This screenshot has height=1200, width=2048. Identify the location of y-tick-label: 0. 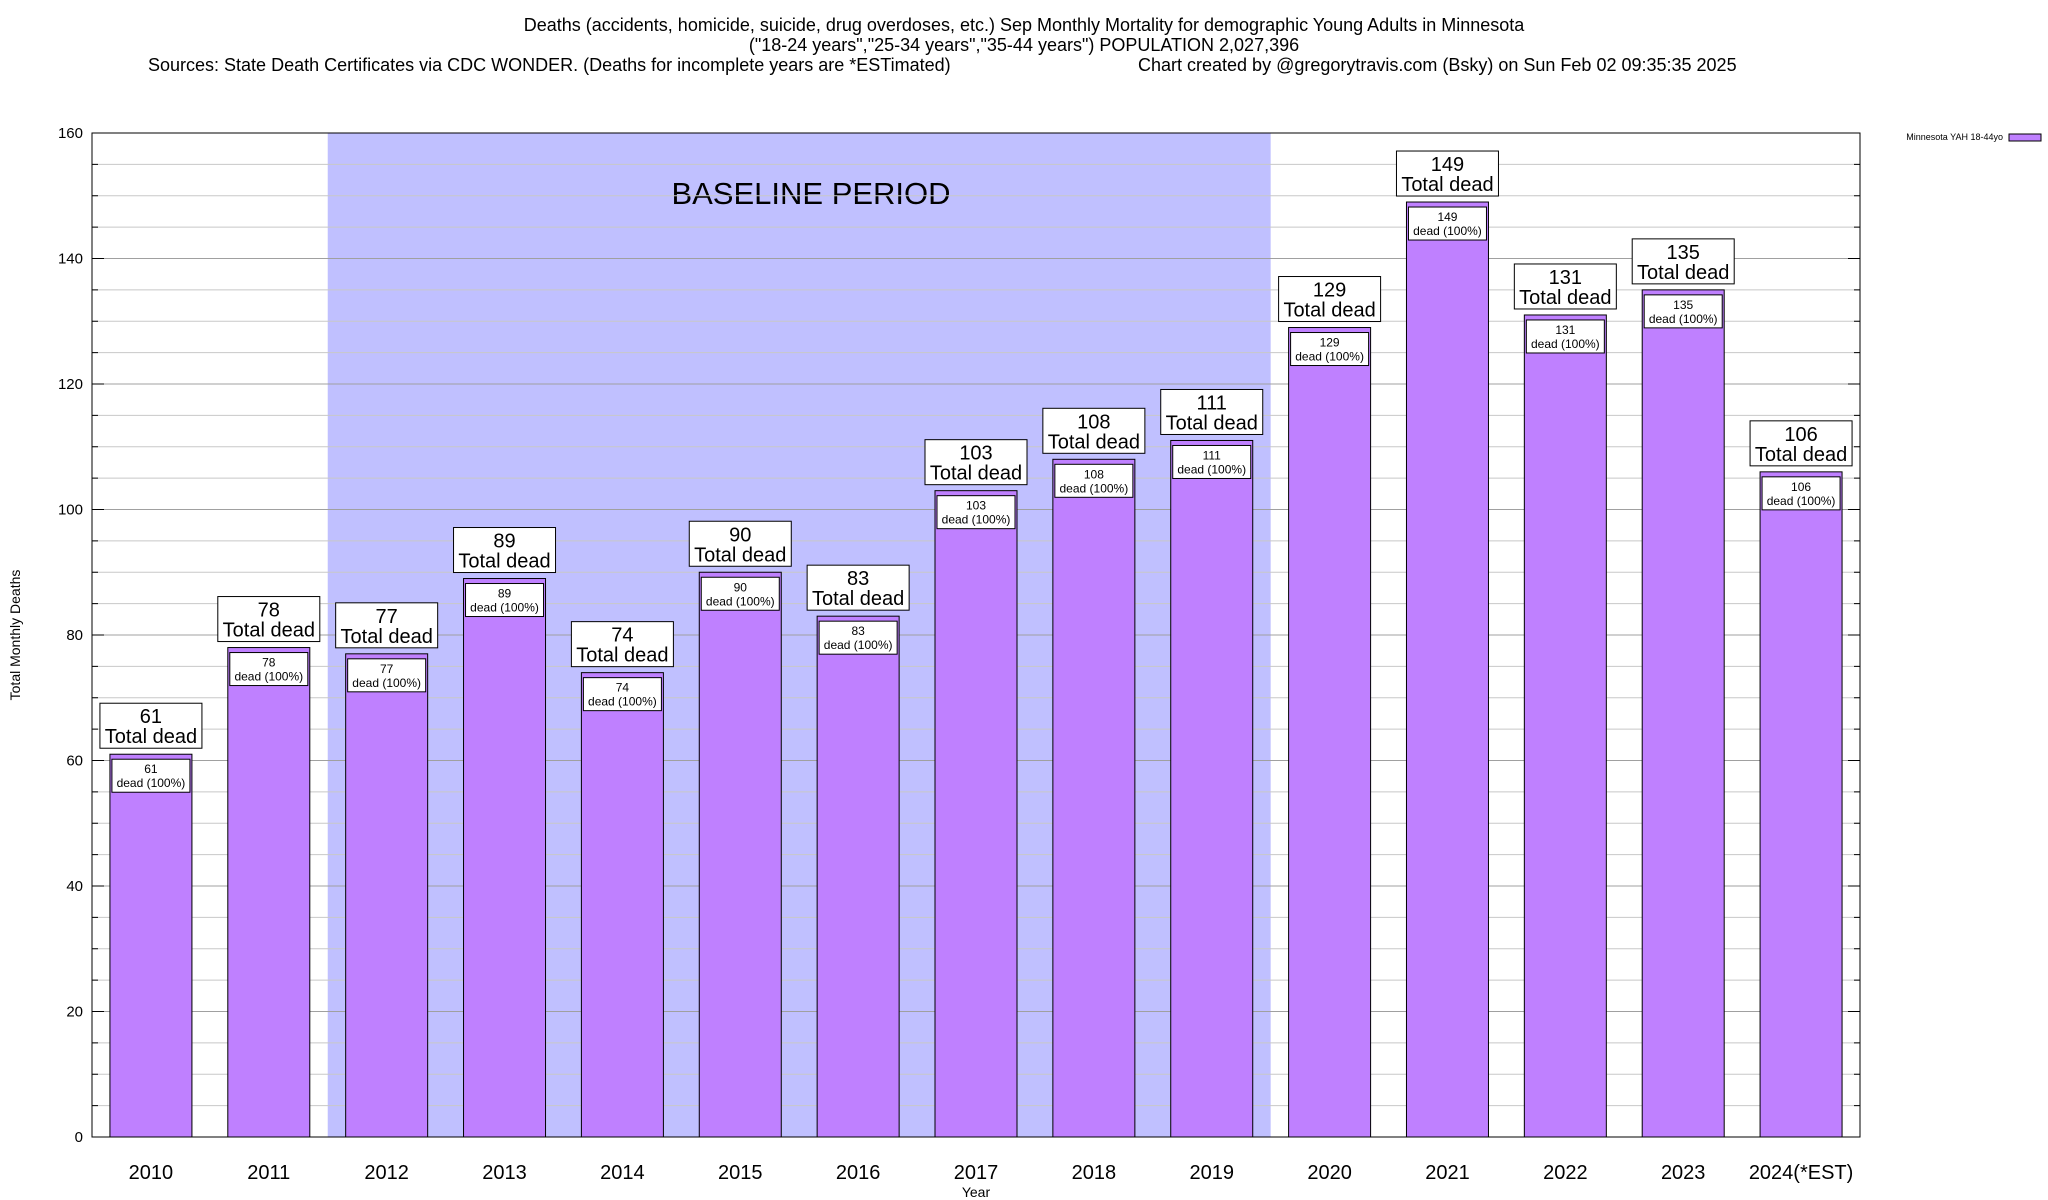
(79, 1137).